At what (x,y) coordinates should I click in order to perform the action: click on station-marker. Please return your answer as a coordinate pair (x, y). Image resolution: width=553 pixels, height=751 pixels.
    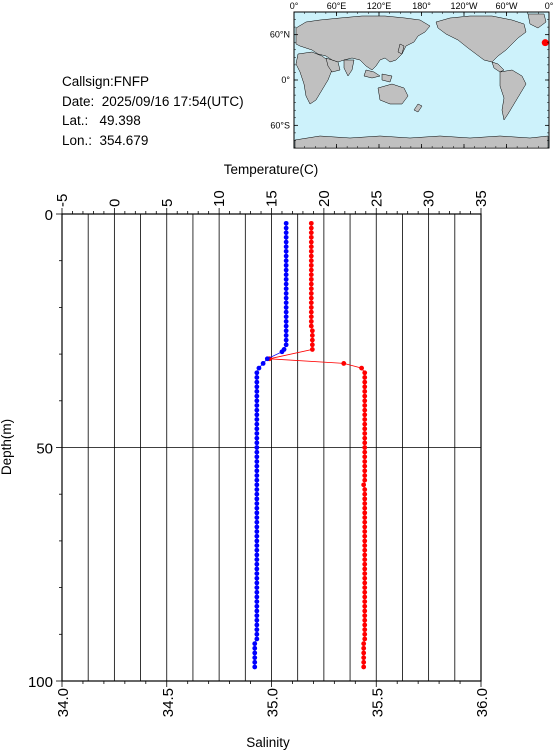
    Looking at the image, I should click on (545, 43).